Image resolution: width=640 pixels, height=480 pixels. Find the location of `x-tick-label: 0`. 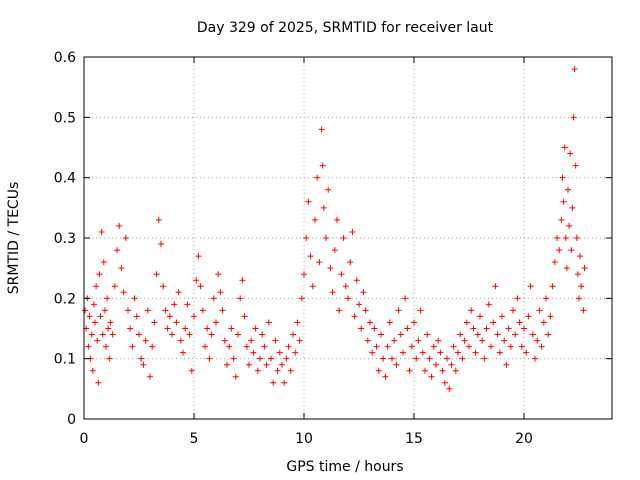

x-tick-label: 0 is located at coordinates (84, 439).